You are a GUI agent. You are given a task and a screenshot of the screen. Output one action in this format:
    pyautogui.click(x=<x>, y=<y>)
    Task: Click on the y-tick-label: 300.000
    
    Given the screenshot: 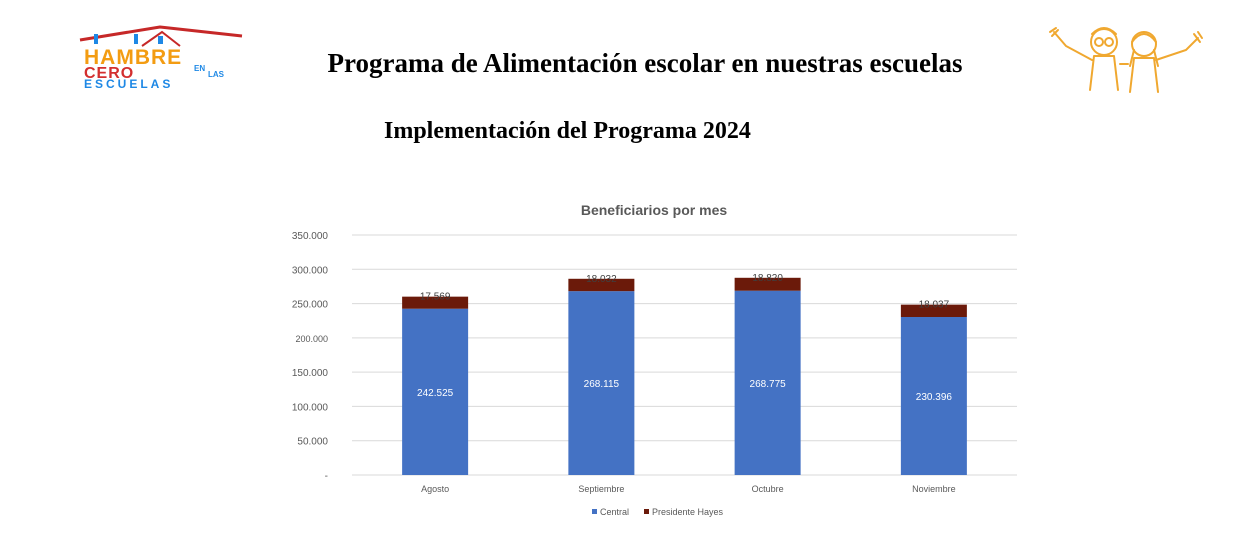 What is the action you would take?
    pyautogui.click(x=310, y=270)
    